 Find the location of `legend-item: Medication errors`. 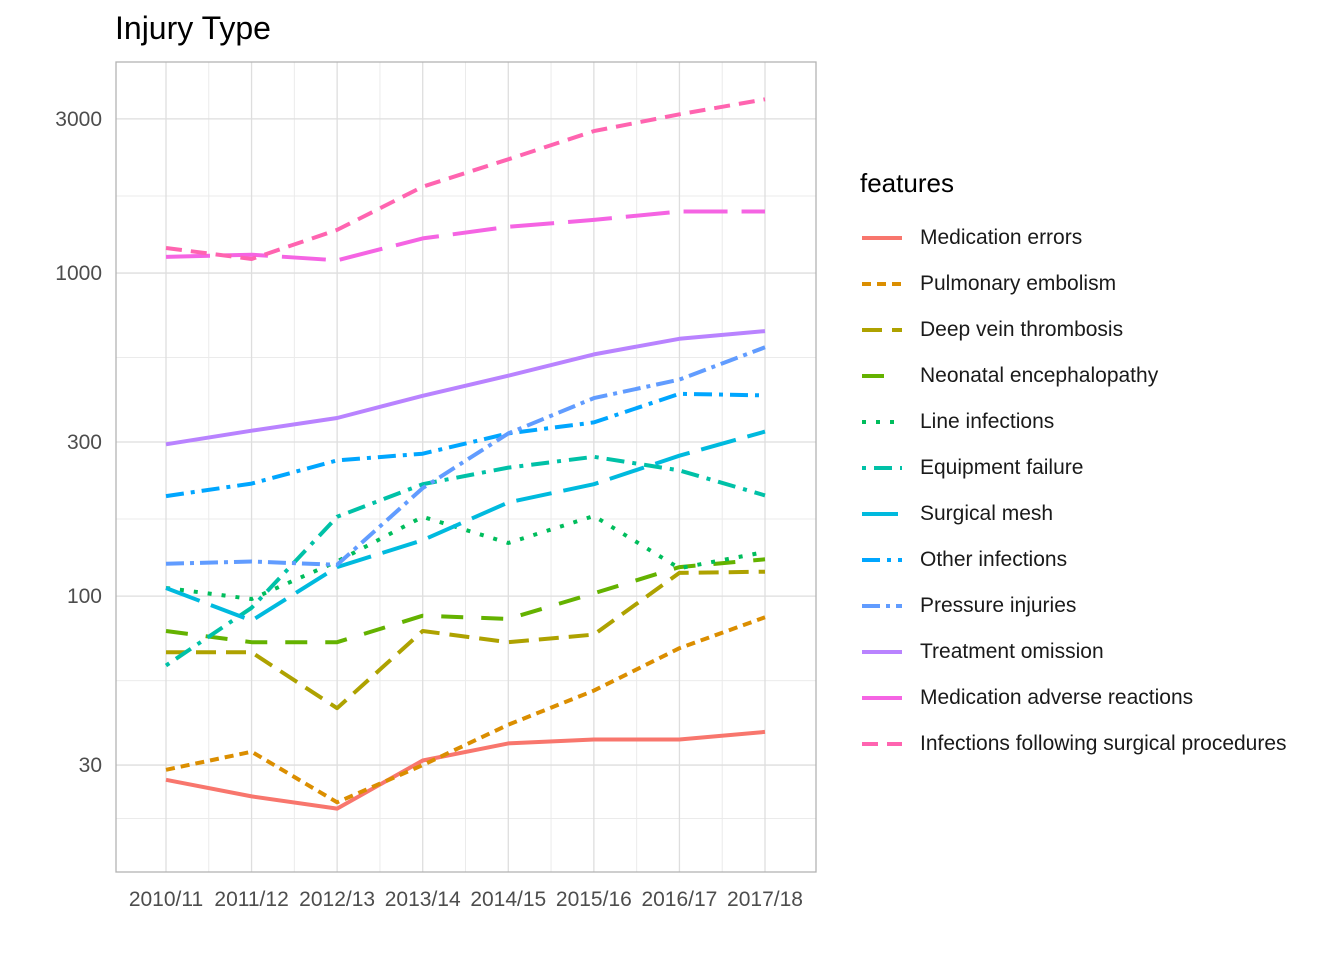

legend-item: Medication errors is located at coordinates (1073, 238).